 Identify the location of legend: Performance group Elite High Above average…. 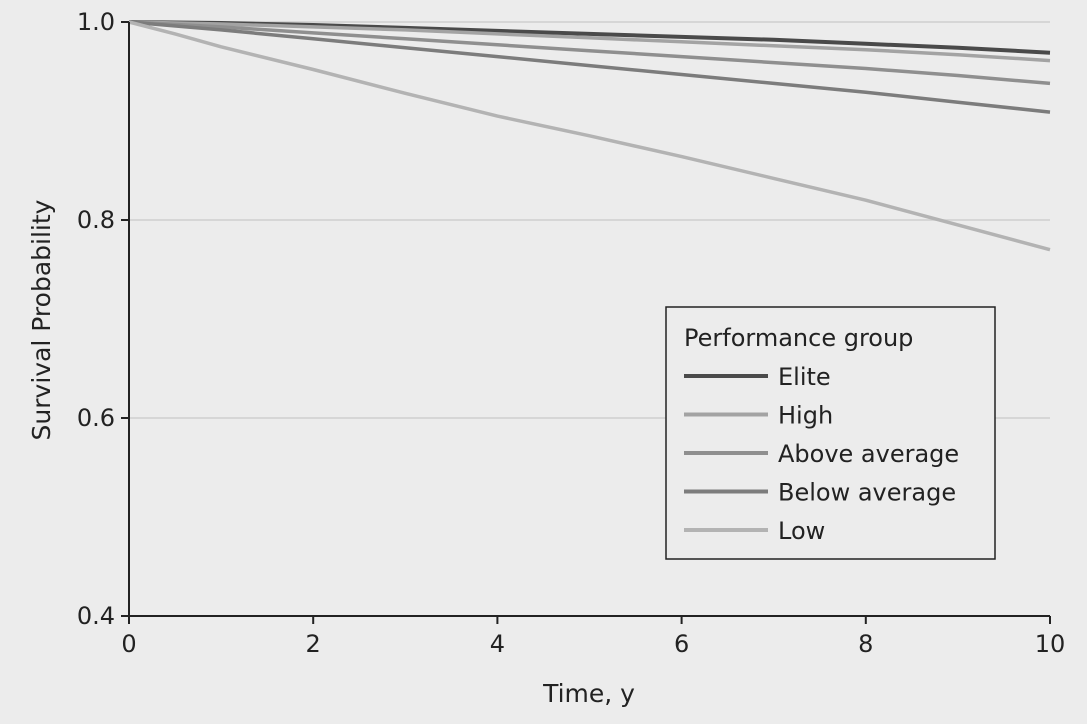
(830, 433).